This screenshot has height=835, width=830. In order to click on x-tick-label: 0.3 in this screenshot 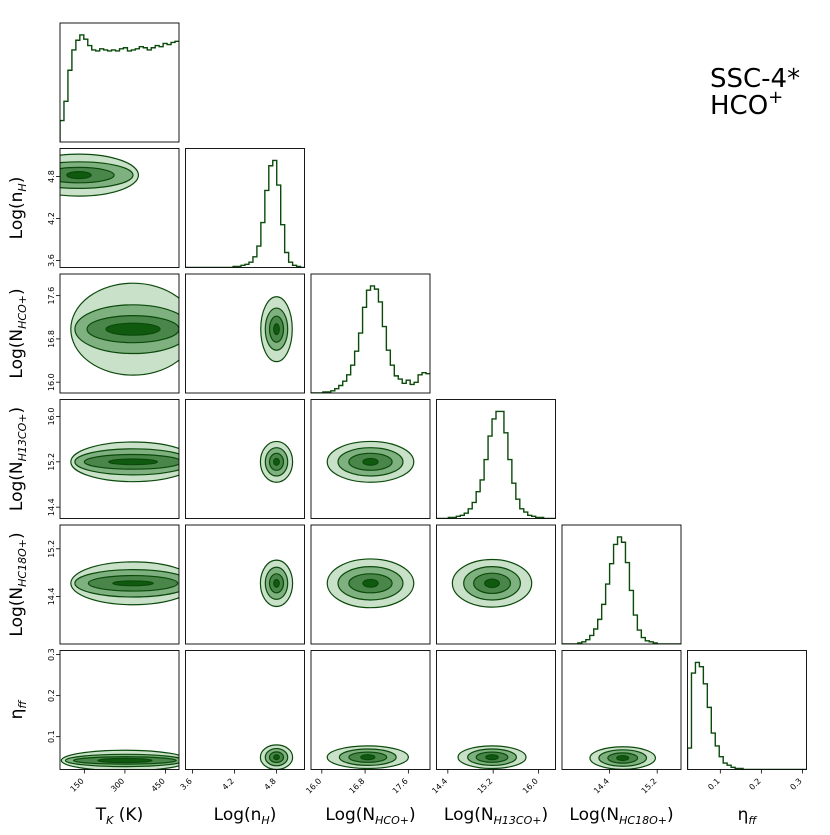, I will do `click(795, 784)`.